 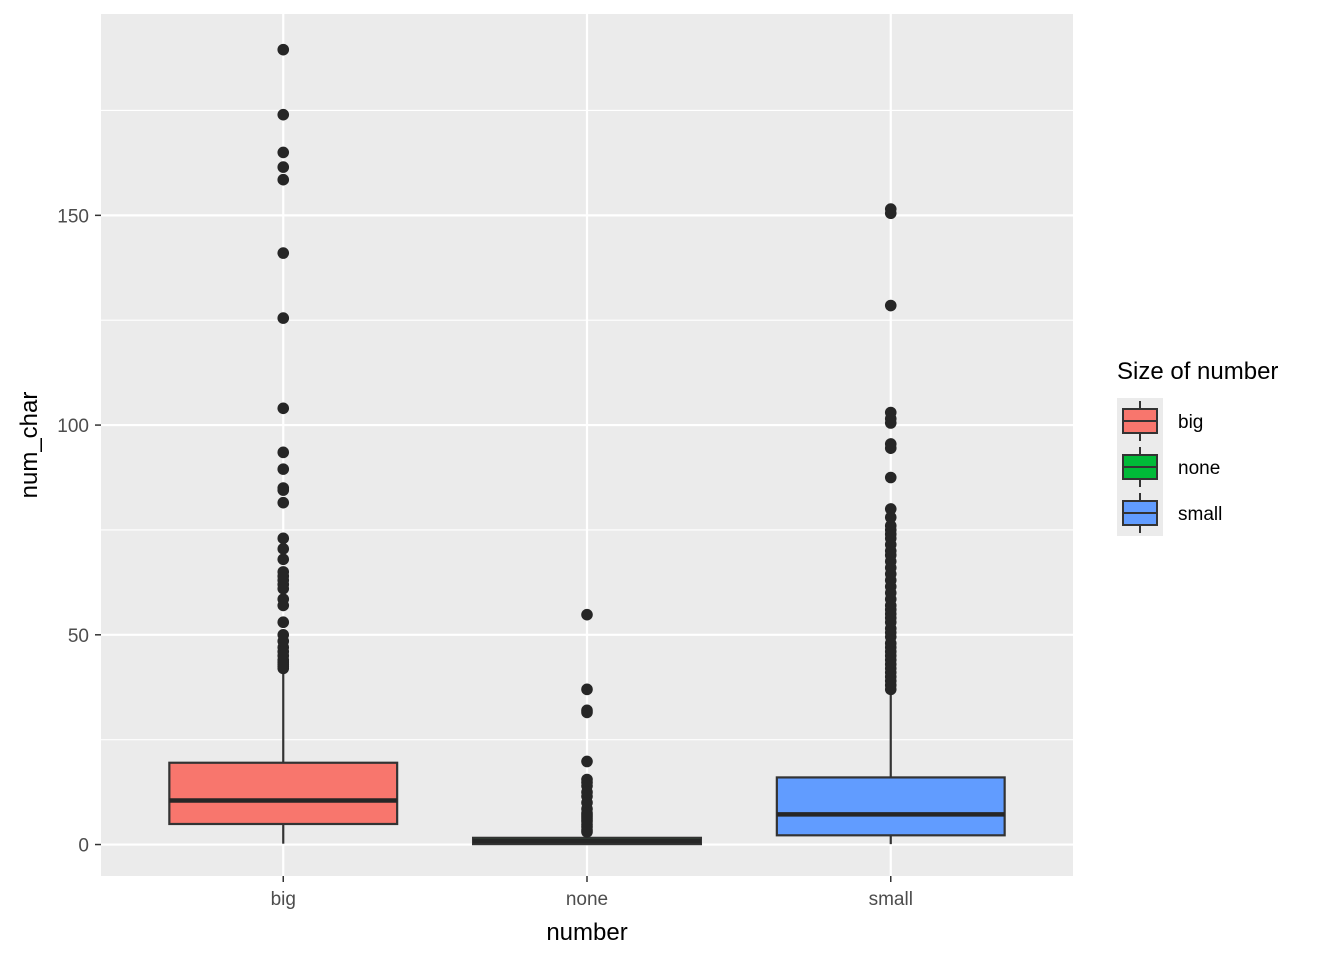 What do you see at coordinates (1200, 514) in the screenshot?
I see `legend-label: small` at bounding box center [1200, 514].